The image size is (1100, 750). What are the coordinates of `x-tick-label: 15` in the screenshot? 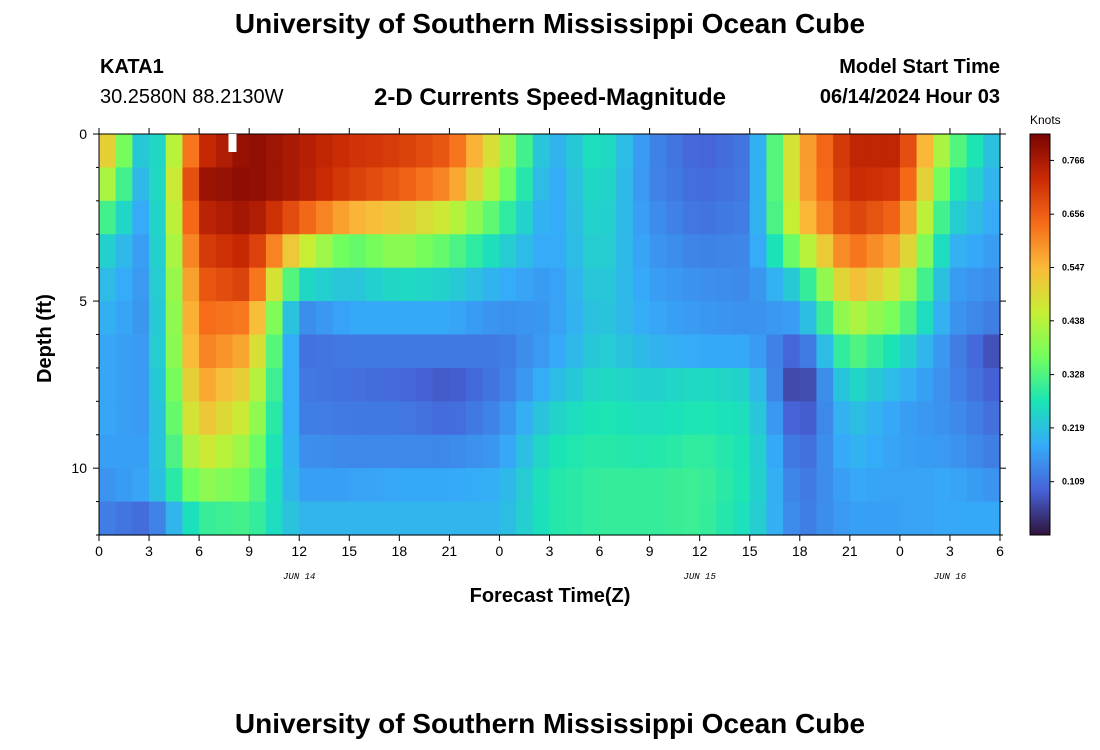 It's located at (349, 551).